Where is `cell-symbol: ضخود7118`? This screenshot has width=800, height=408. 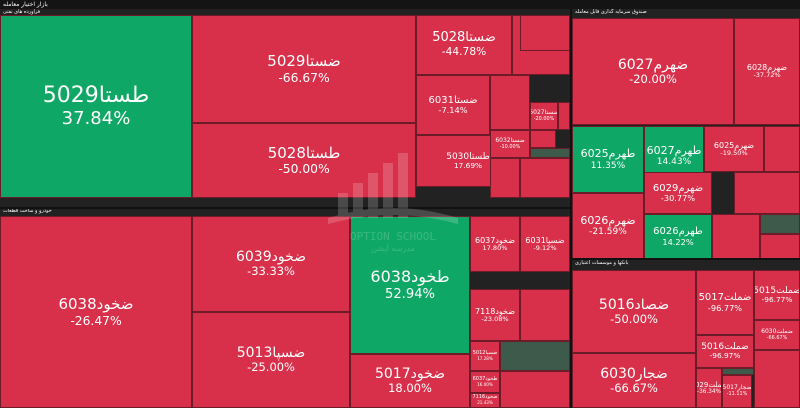 cell-symbol: ضخود7118 is located at coordinates (494, 311).